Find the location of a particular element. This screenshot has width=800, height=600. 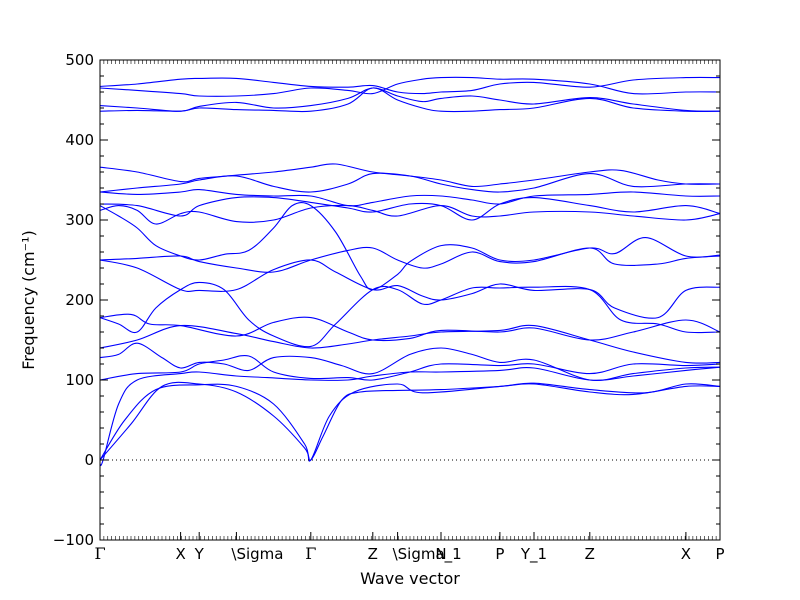

high-symmetry-label-11: Z is located at coordinates (590, 554).